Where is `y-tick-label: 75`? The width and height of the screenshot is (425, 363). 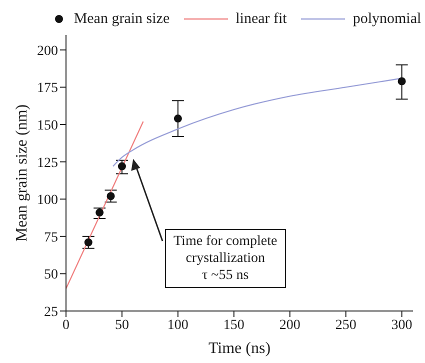
y-tick-label: 75 is located at coordinates (51, 238).